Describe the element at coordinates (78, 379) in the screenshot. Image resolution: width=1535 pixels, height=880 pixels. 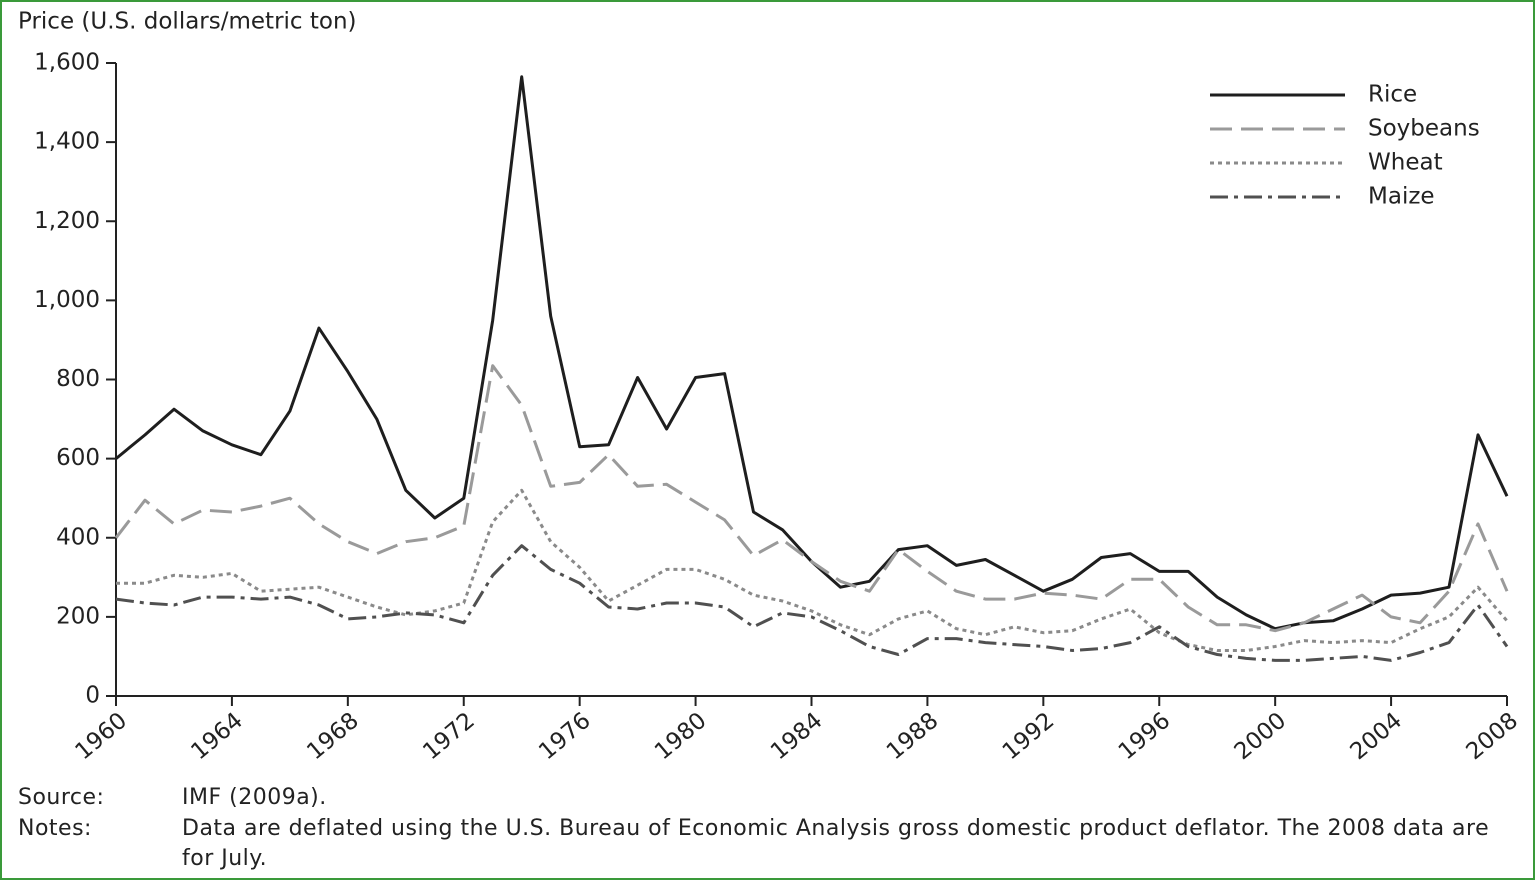
I see `y-tick-label: 800` at that location.